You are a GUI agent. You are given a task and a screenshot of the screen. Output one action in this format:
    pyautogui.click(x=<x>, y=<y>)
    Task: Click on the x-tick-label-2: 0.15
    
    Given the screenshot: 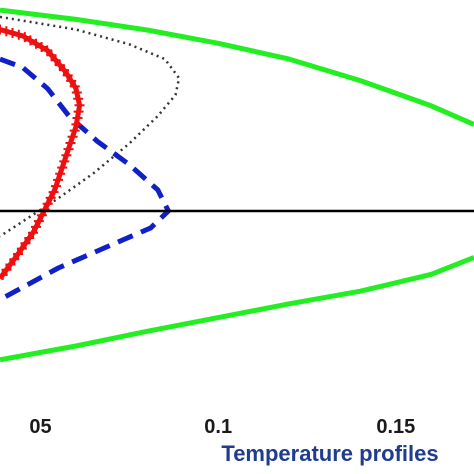 What is the action you would take?
    pyautogui.click(x=395, y=427)
    